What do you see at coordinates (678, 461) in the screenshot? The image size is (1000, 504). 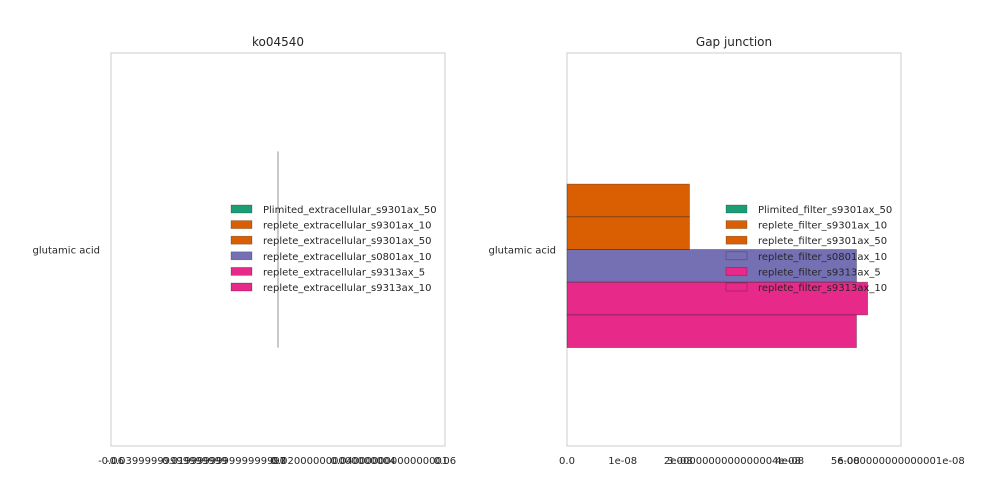 I see `x-tick-label: 2e-08` at bounding box center [678, 461].